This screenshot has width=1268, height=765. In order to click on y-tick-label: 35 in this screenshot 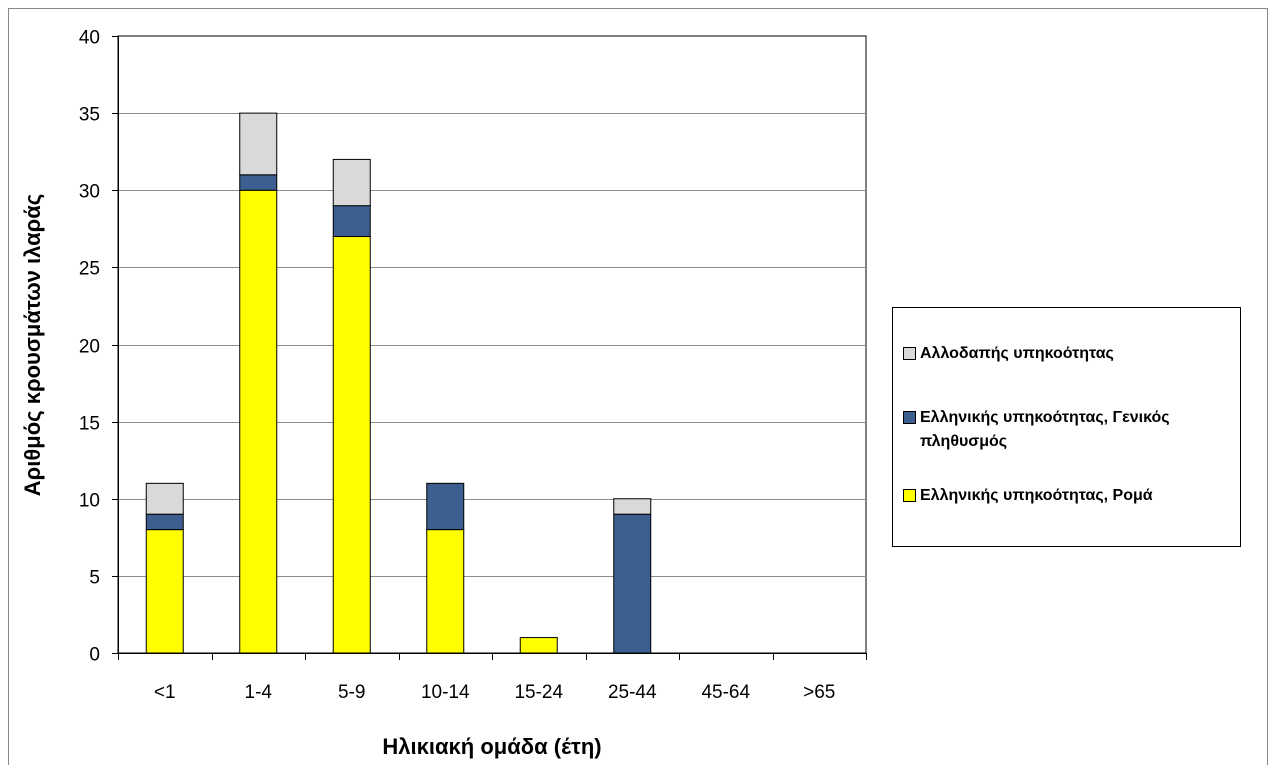, I will do `click(89, 115)`.